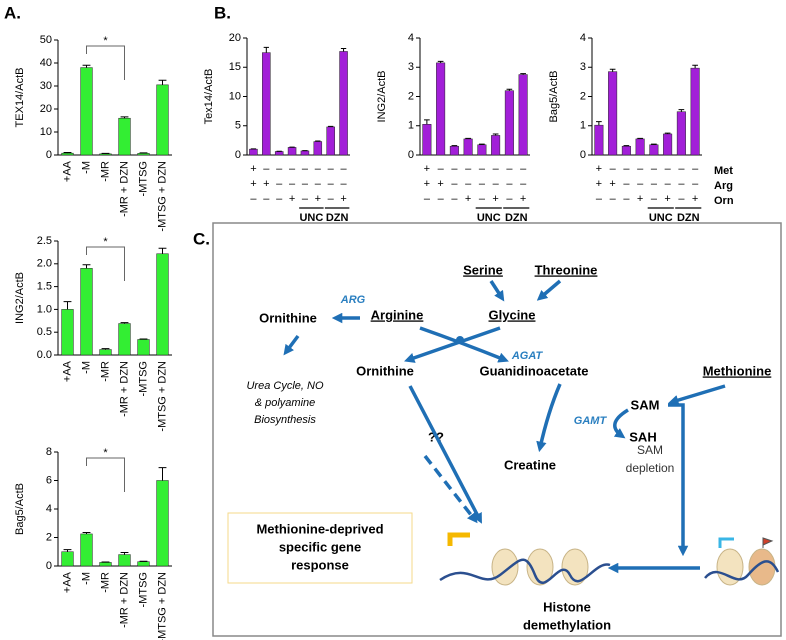 This screenshot has width=786, height=640. I want to click on y-axis-label: ING2/ActB, so click(382, 97).